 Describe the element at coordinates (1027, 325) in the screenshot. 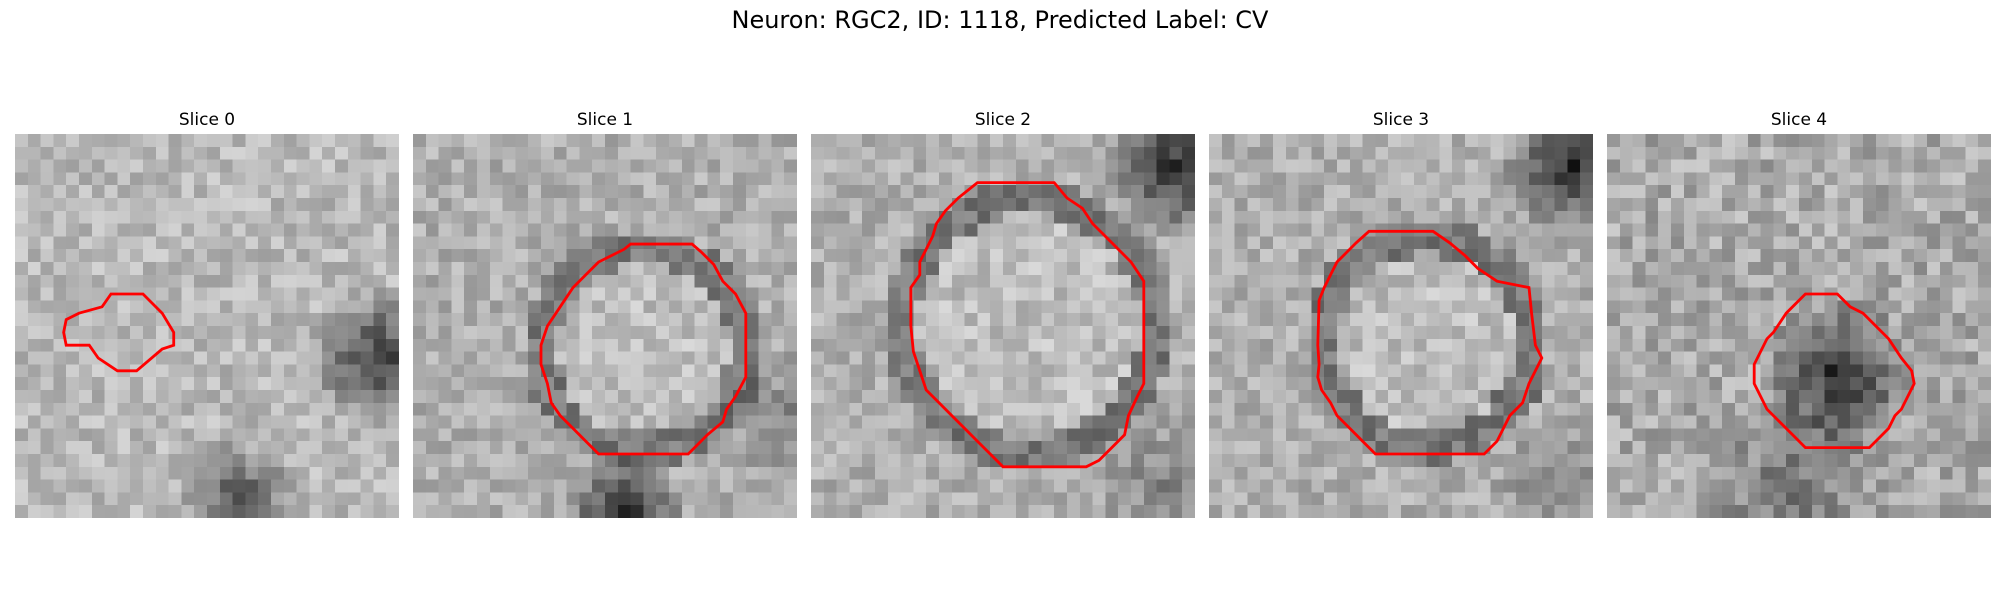

I see `cell-outline` at that location.